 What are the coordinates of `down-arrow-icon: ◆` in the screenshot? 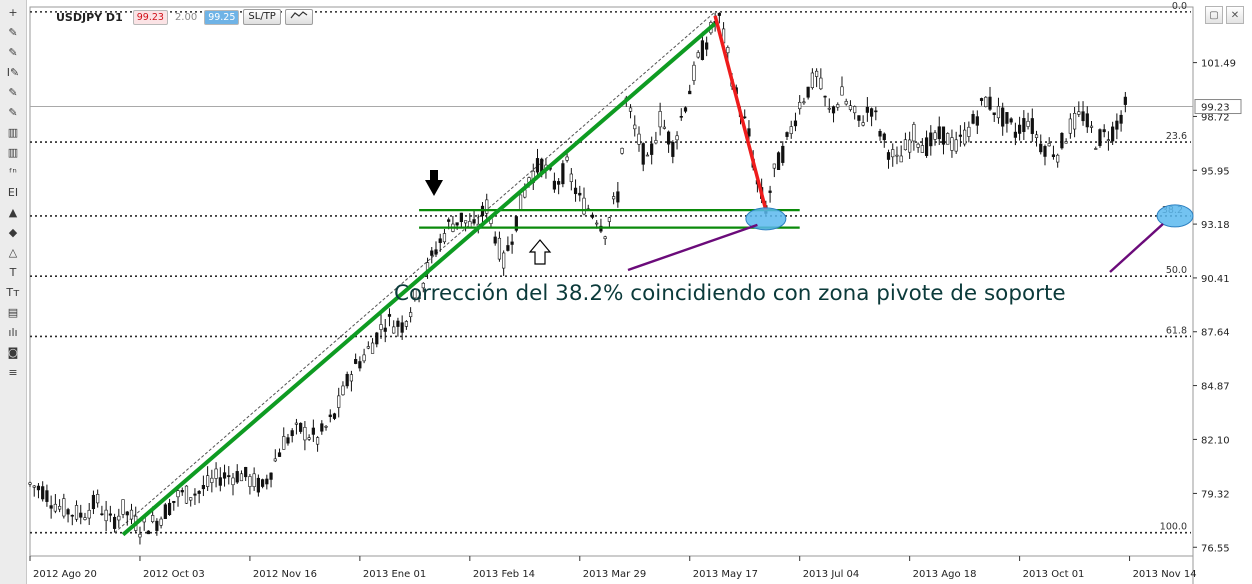 It's located at (13, 232).